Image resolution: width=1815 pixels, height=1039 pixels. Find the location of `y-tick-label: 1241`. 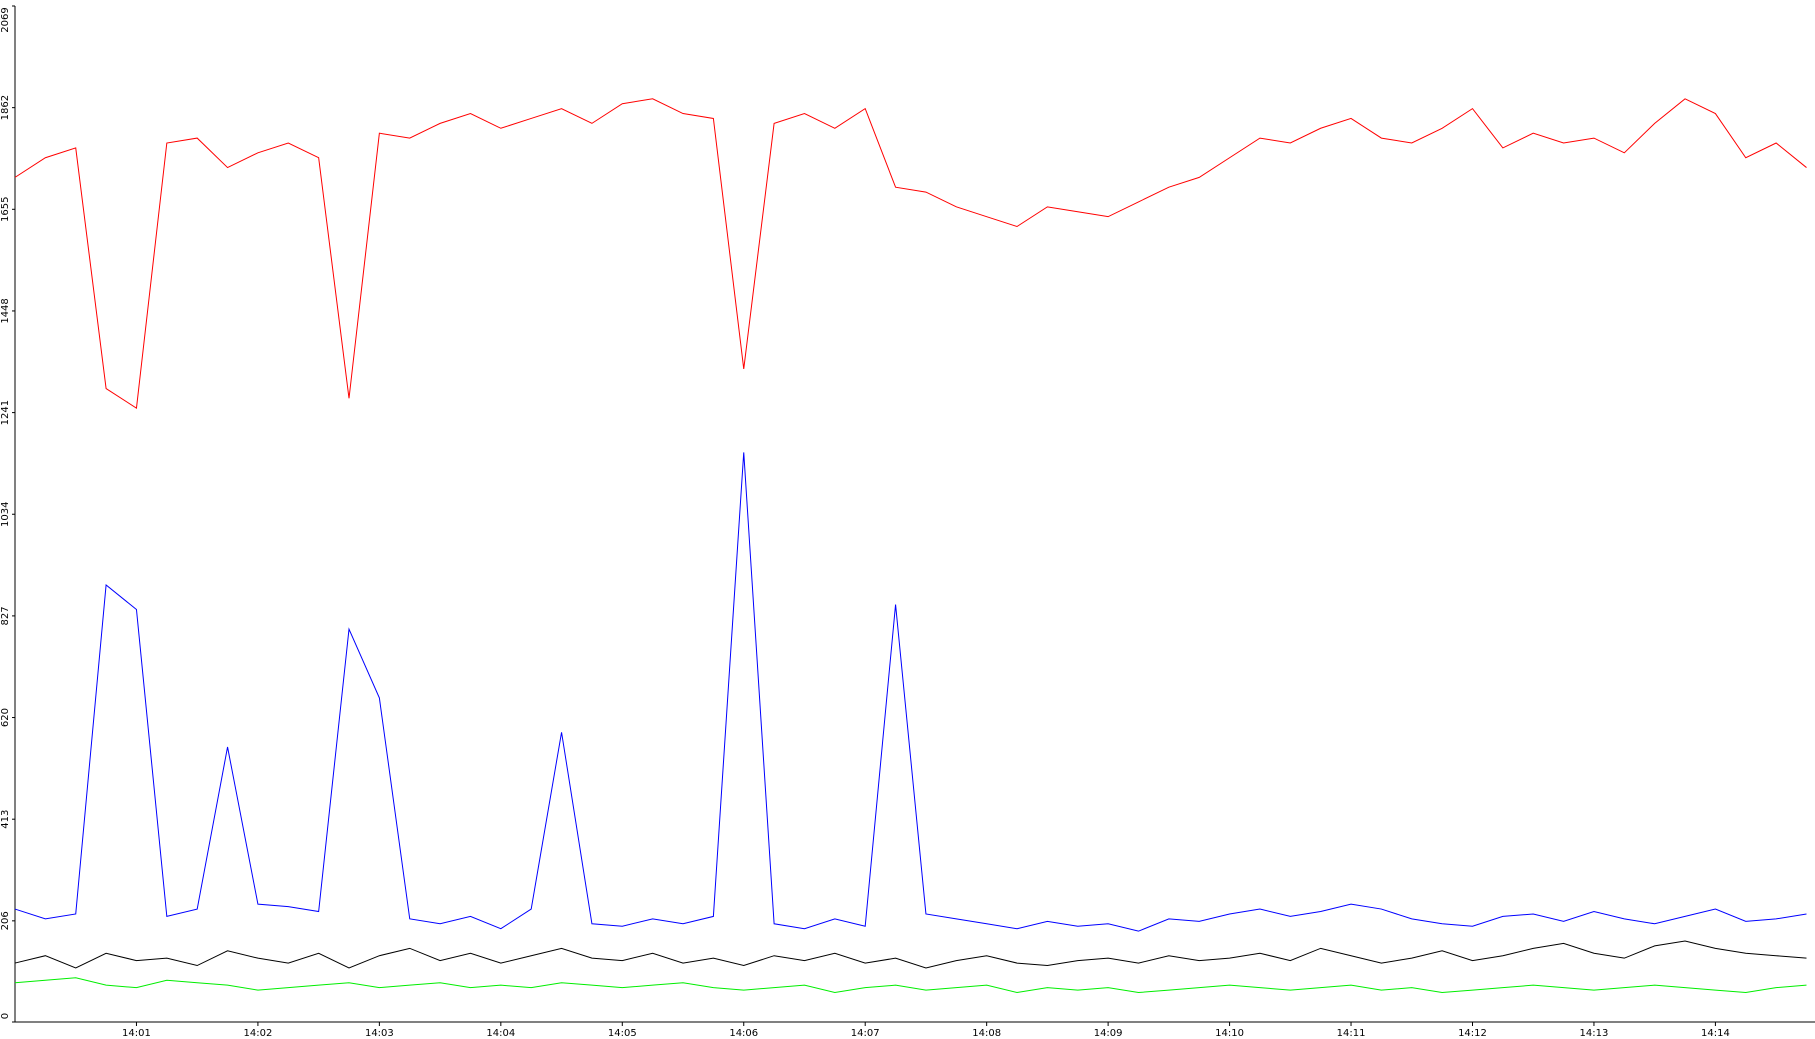

y-tick-label: 1241 is located at coordinates (5, 412).